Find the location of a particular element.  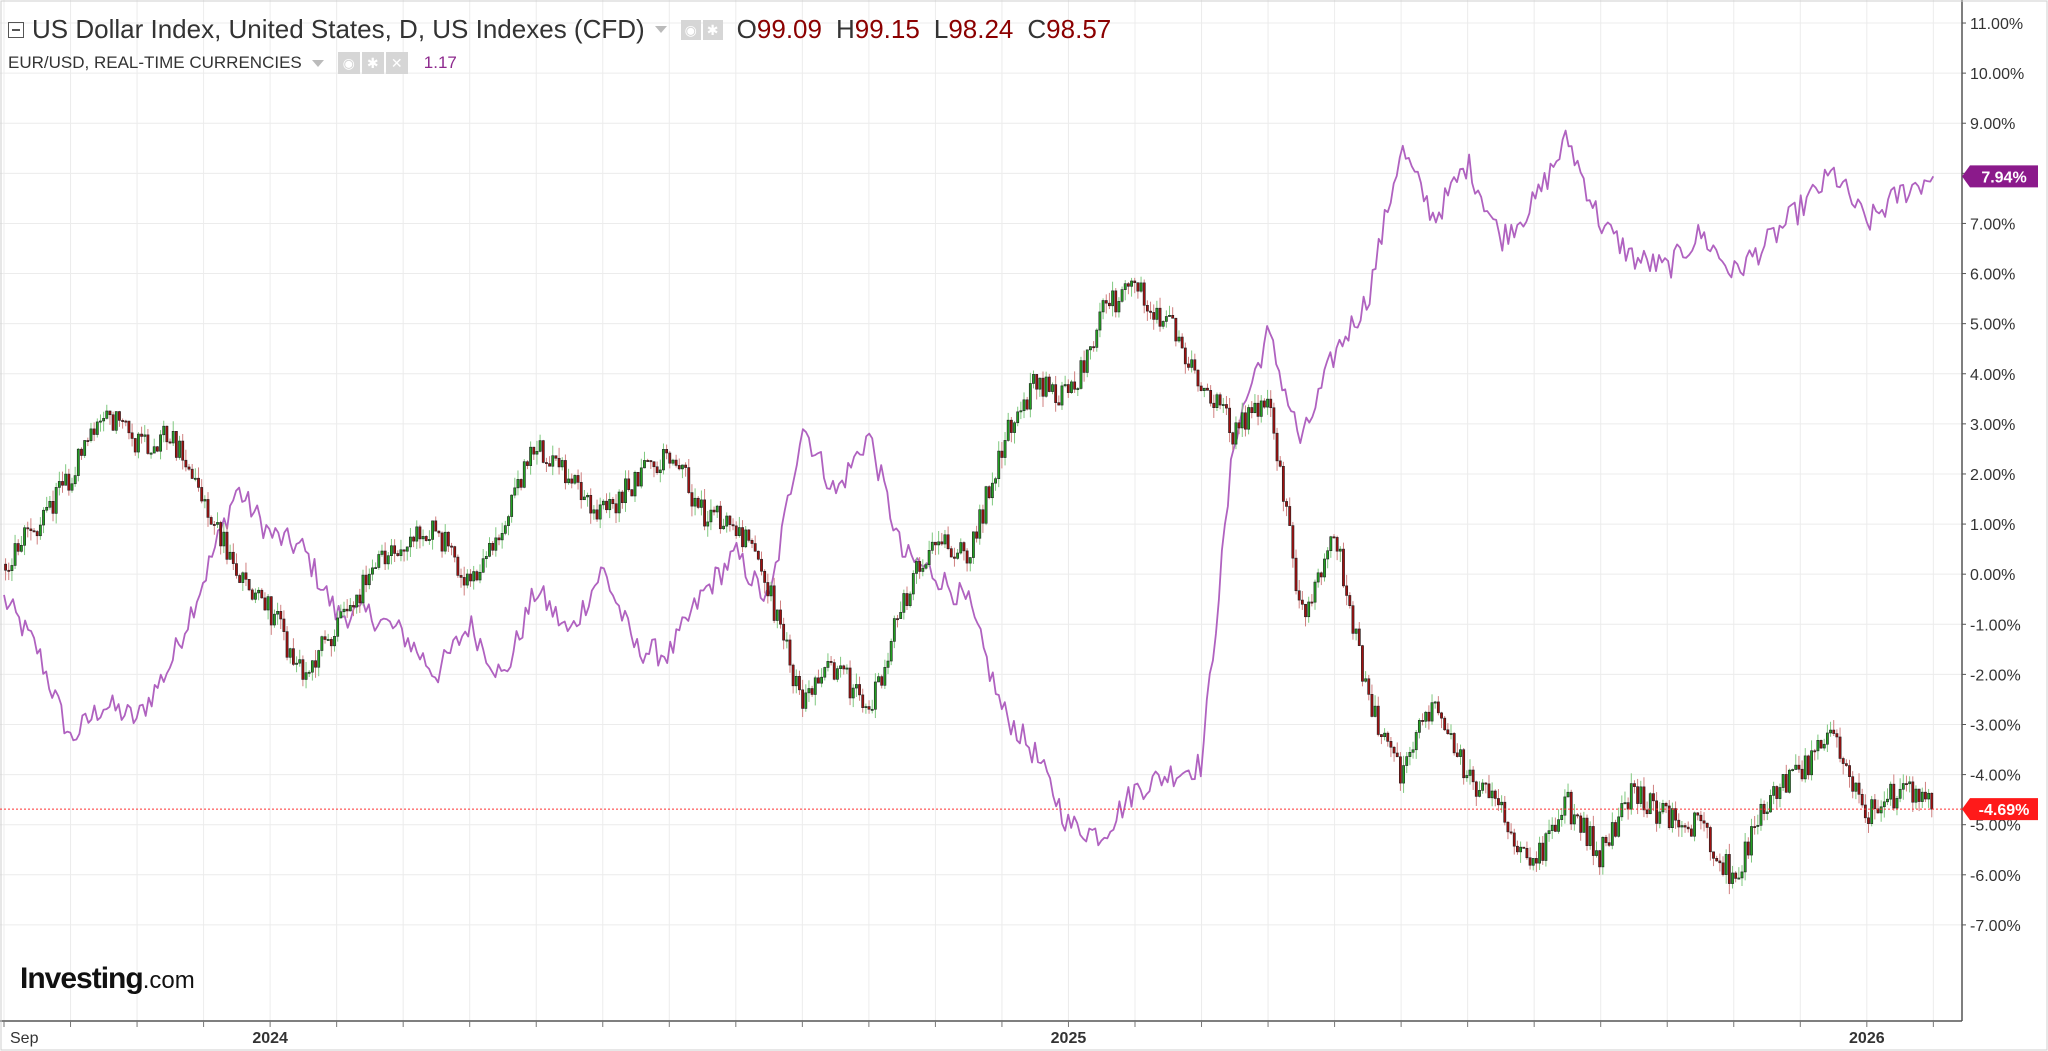

low-value: 98.24 is located at coordinates (981, 29).